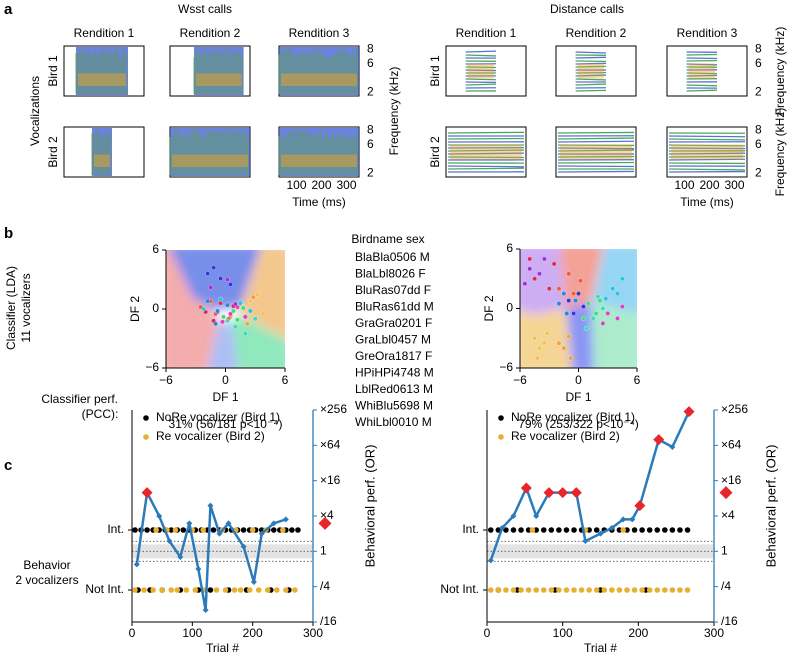 This screenshot has width=793, height=657. What do you see at coordinates (387, 239) in the screenshot?
I see `legend-title: Birdname sex` at bounding box center [387, 239].